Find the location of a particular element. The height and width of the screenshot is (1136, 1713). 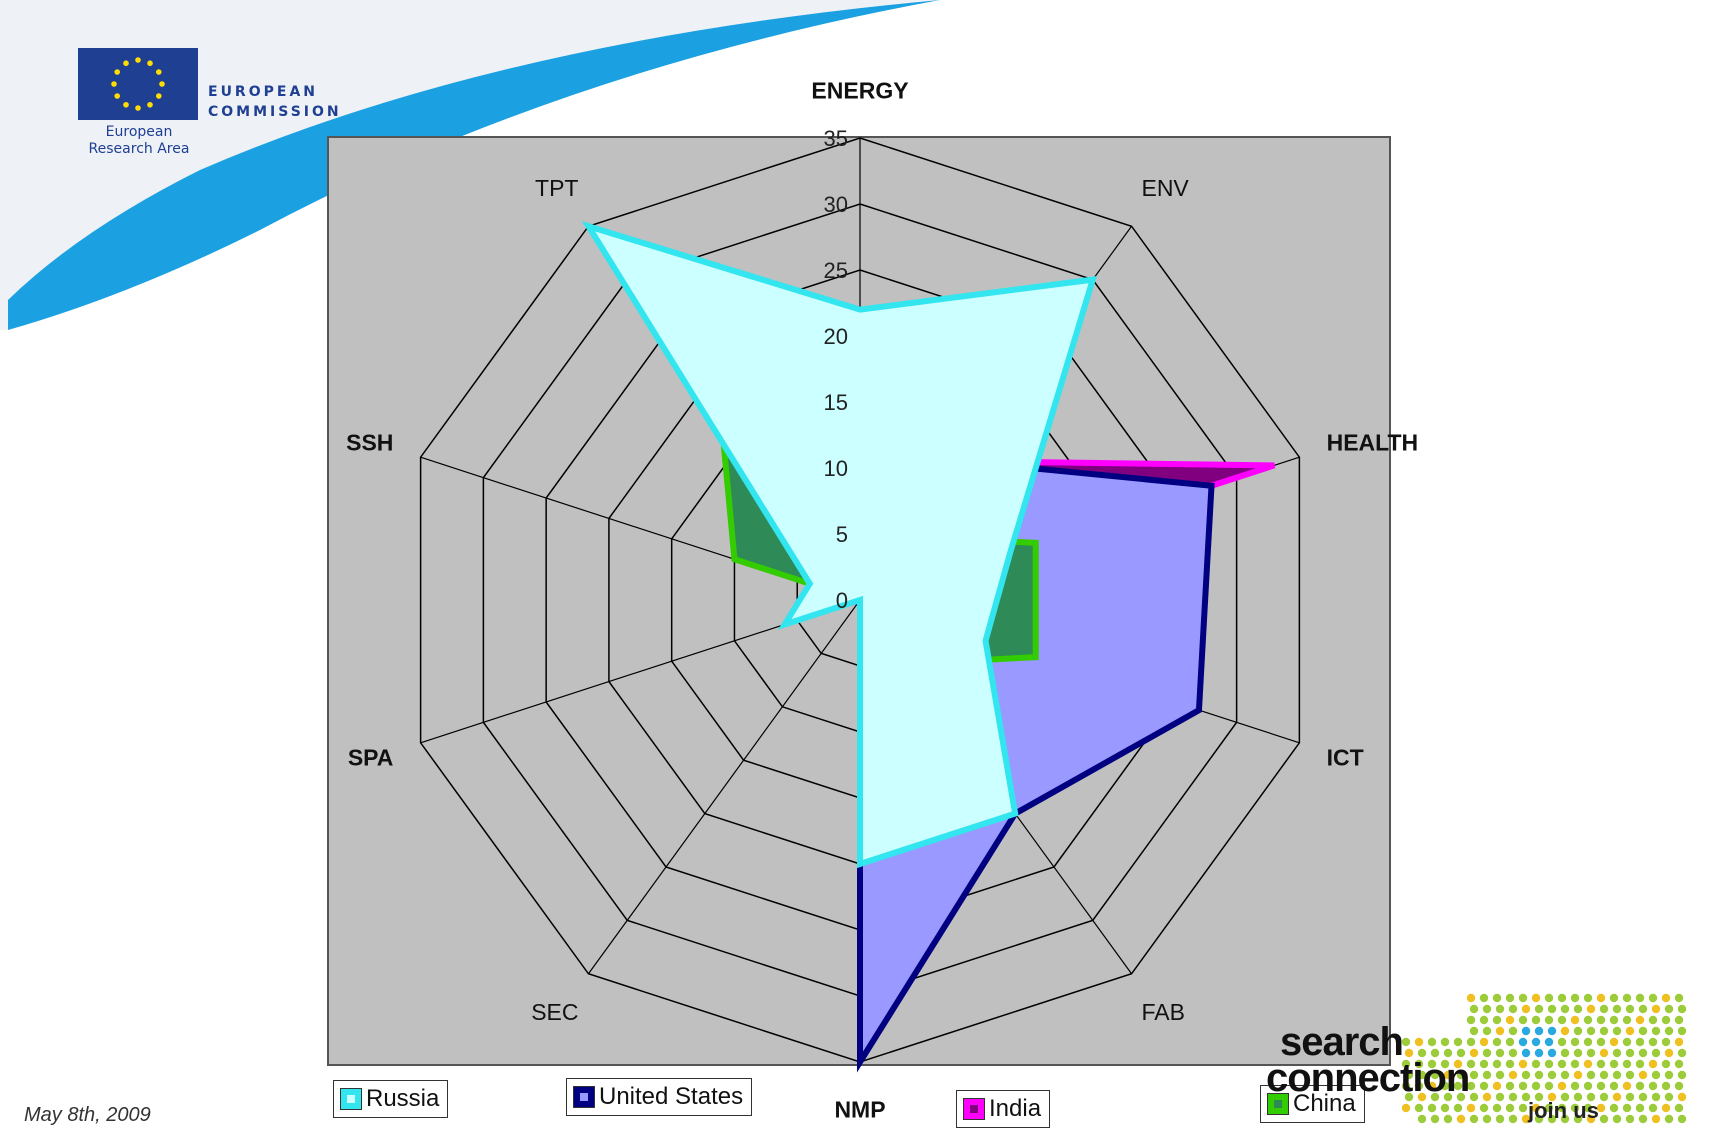

research-connection-logo: search connection join us is located at coordinates (1489, 1063).